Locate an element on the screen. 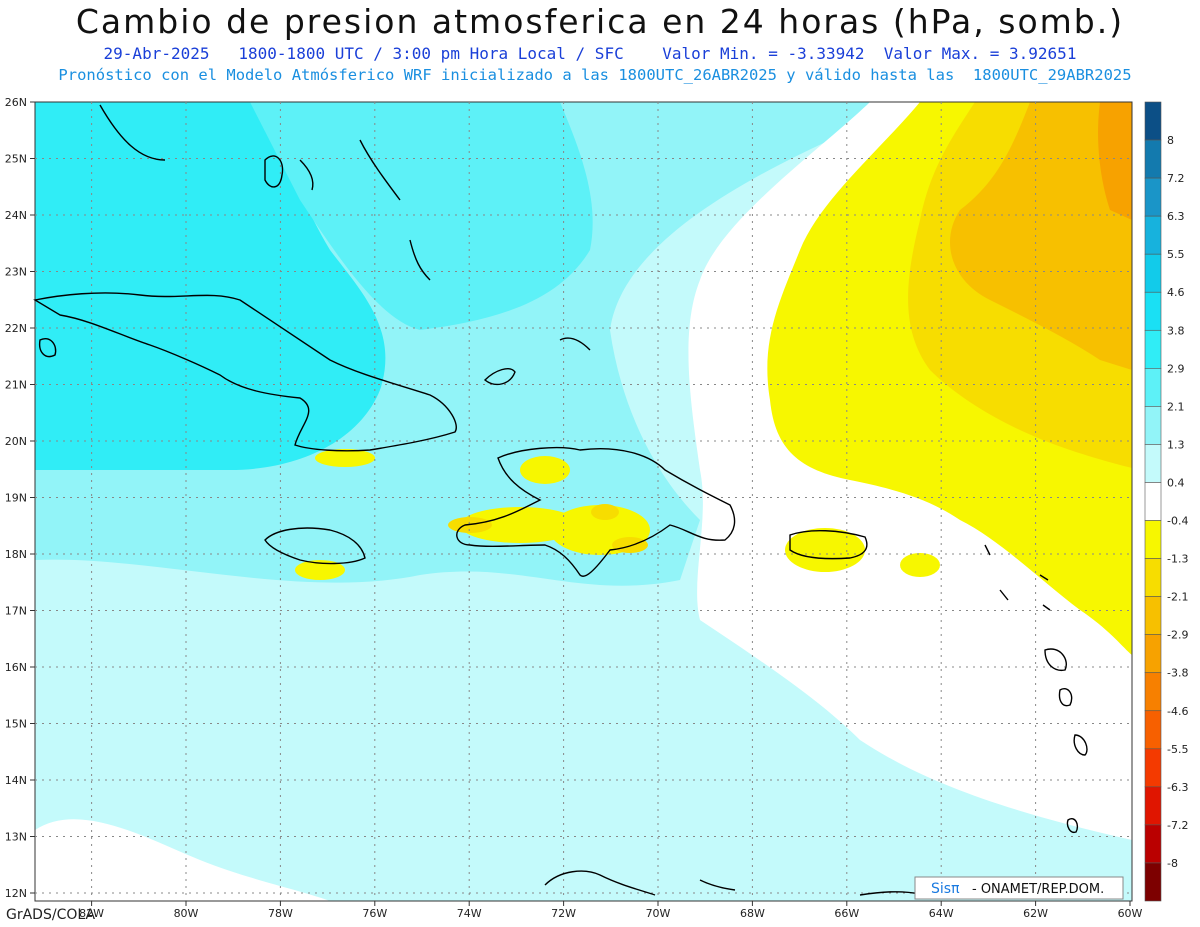  coast-hispaniola is located at coordinates (596, 511).